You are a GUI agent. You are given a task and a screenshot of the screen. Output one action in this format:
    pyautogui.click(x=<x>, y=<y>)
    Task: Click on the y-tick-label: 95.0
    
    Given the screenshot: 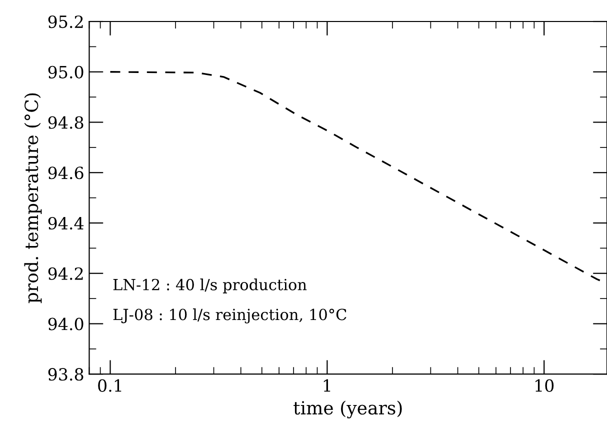 What is the action you would take?
    pyautogui.click(x=66, y=72)
    